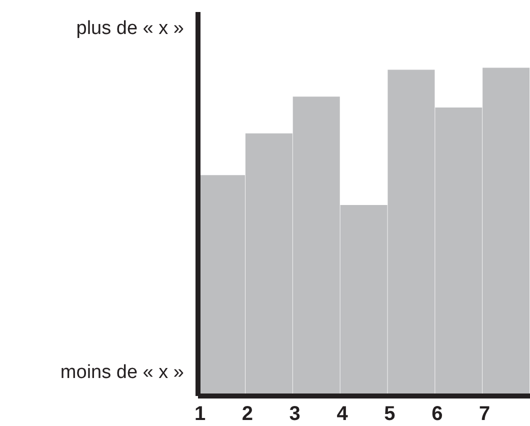 Image resolution: width=530 pixels, height=426 pixels. Describe the element at coordinates (390, 414) in the screenshot. I see `x-tick-label: 5` at that location.